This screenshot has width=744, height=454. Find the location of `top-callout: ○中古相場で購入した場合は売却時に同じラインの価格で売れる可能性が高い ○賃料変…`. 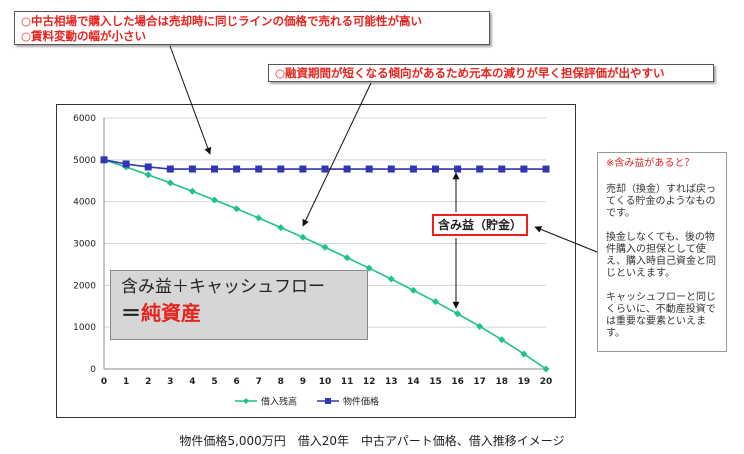

top-callout: ○中古相場で購入した場合は売却時に同じラインの価格で売れる可能性が高い ○賃料変… is located at coordinates (252, 28).